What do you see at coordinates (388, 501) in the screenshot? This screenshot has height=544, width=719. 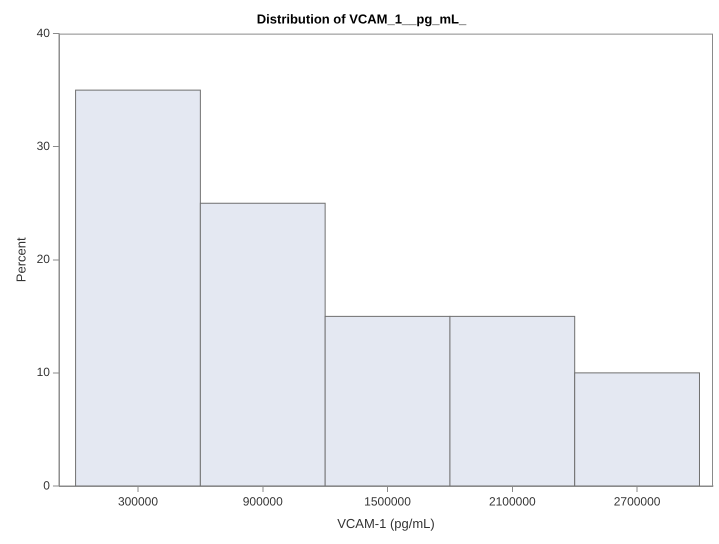 I see `x-tick-label: 1500000` at bounding box center [388, 501].